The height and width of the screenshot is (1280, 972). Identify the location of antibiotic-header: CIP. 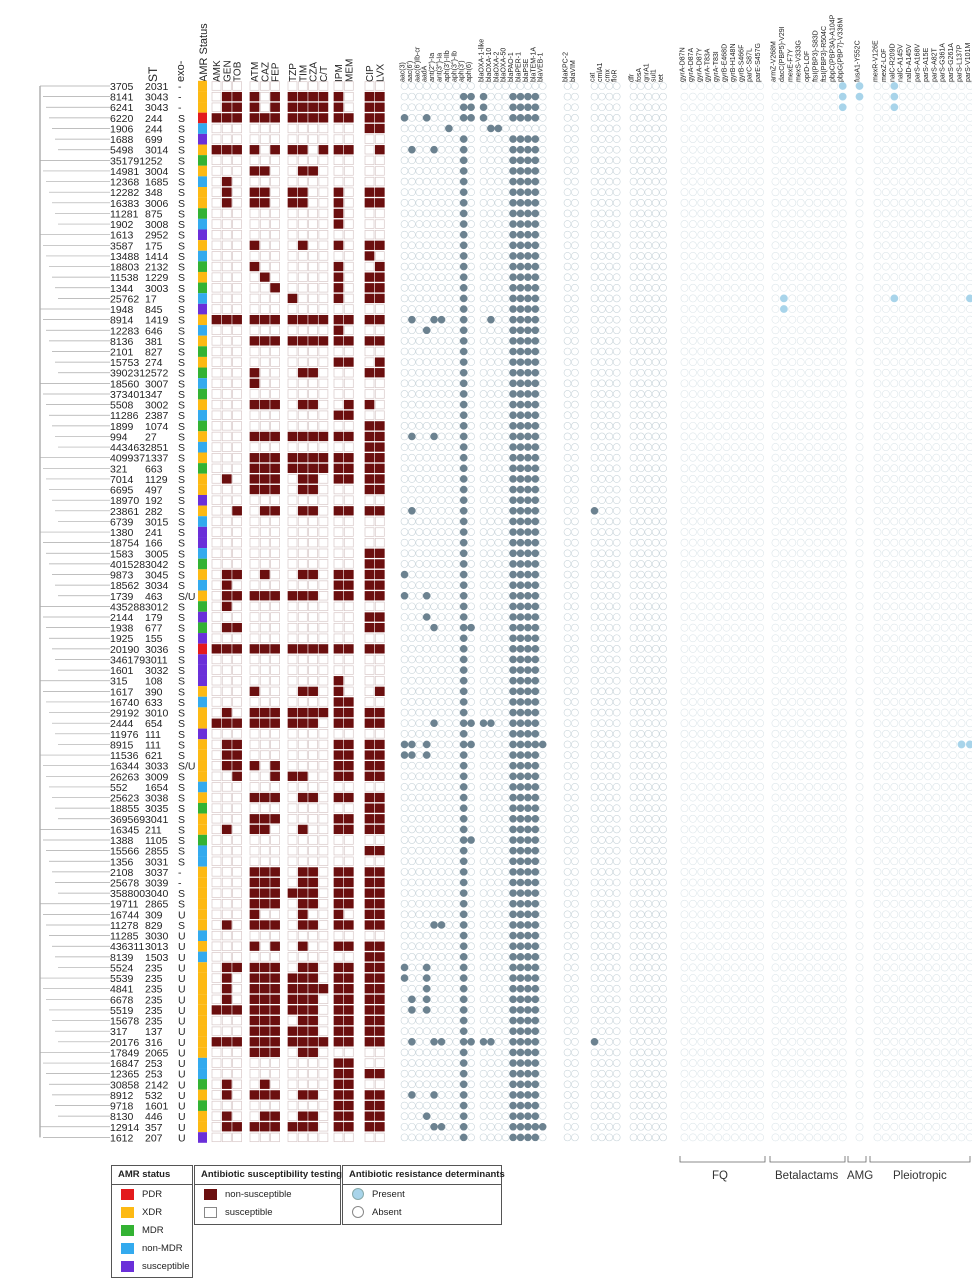
(370, 73).